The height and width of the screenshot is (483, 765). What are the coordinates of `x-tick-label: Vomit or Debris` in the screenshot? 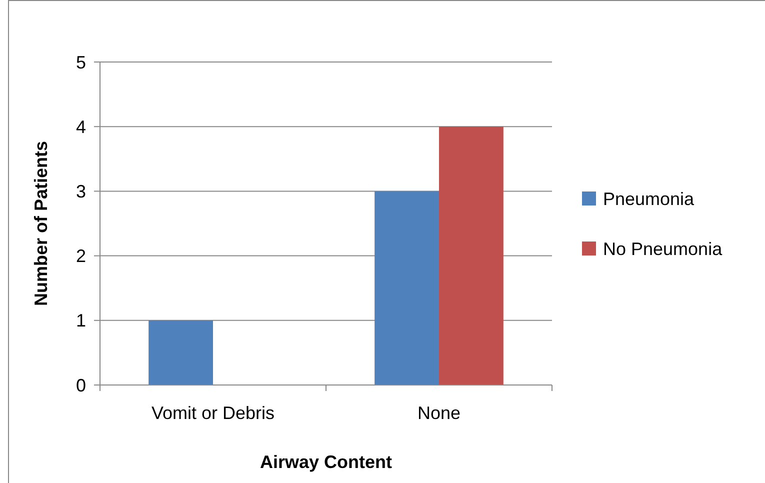 It's located at (213, 413).